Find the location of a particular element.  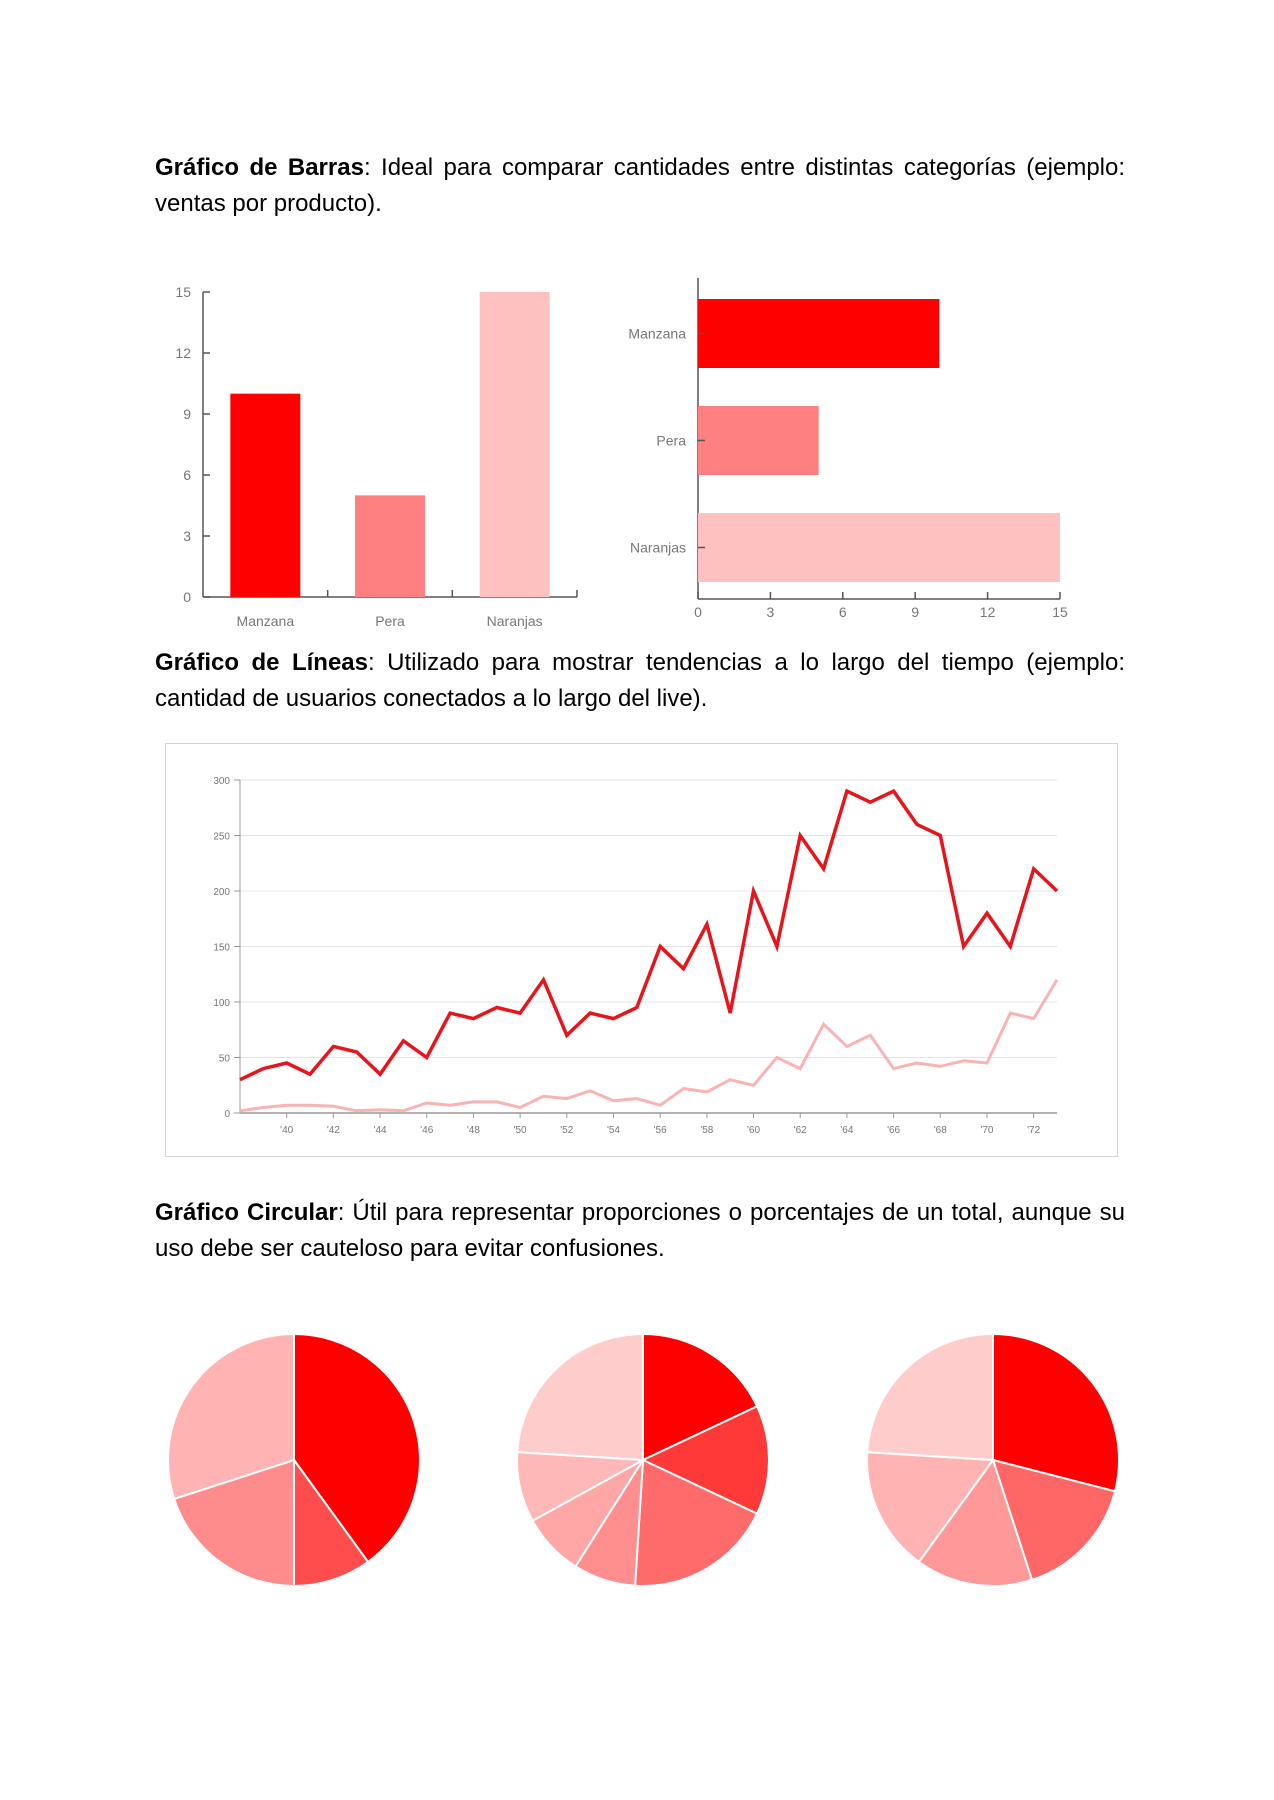

bar2-category-label: Pera is located at coordinates (671, 441).